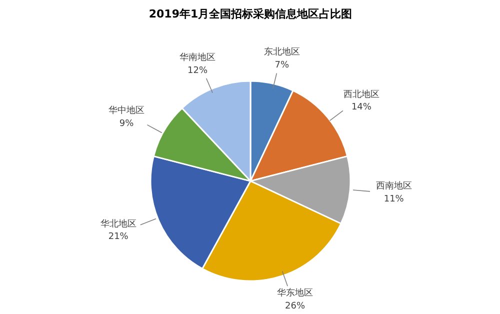  Describe the element at coordinates (126, 110) in the screenshot. I see `slice-label: 华中地区` at that location.